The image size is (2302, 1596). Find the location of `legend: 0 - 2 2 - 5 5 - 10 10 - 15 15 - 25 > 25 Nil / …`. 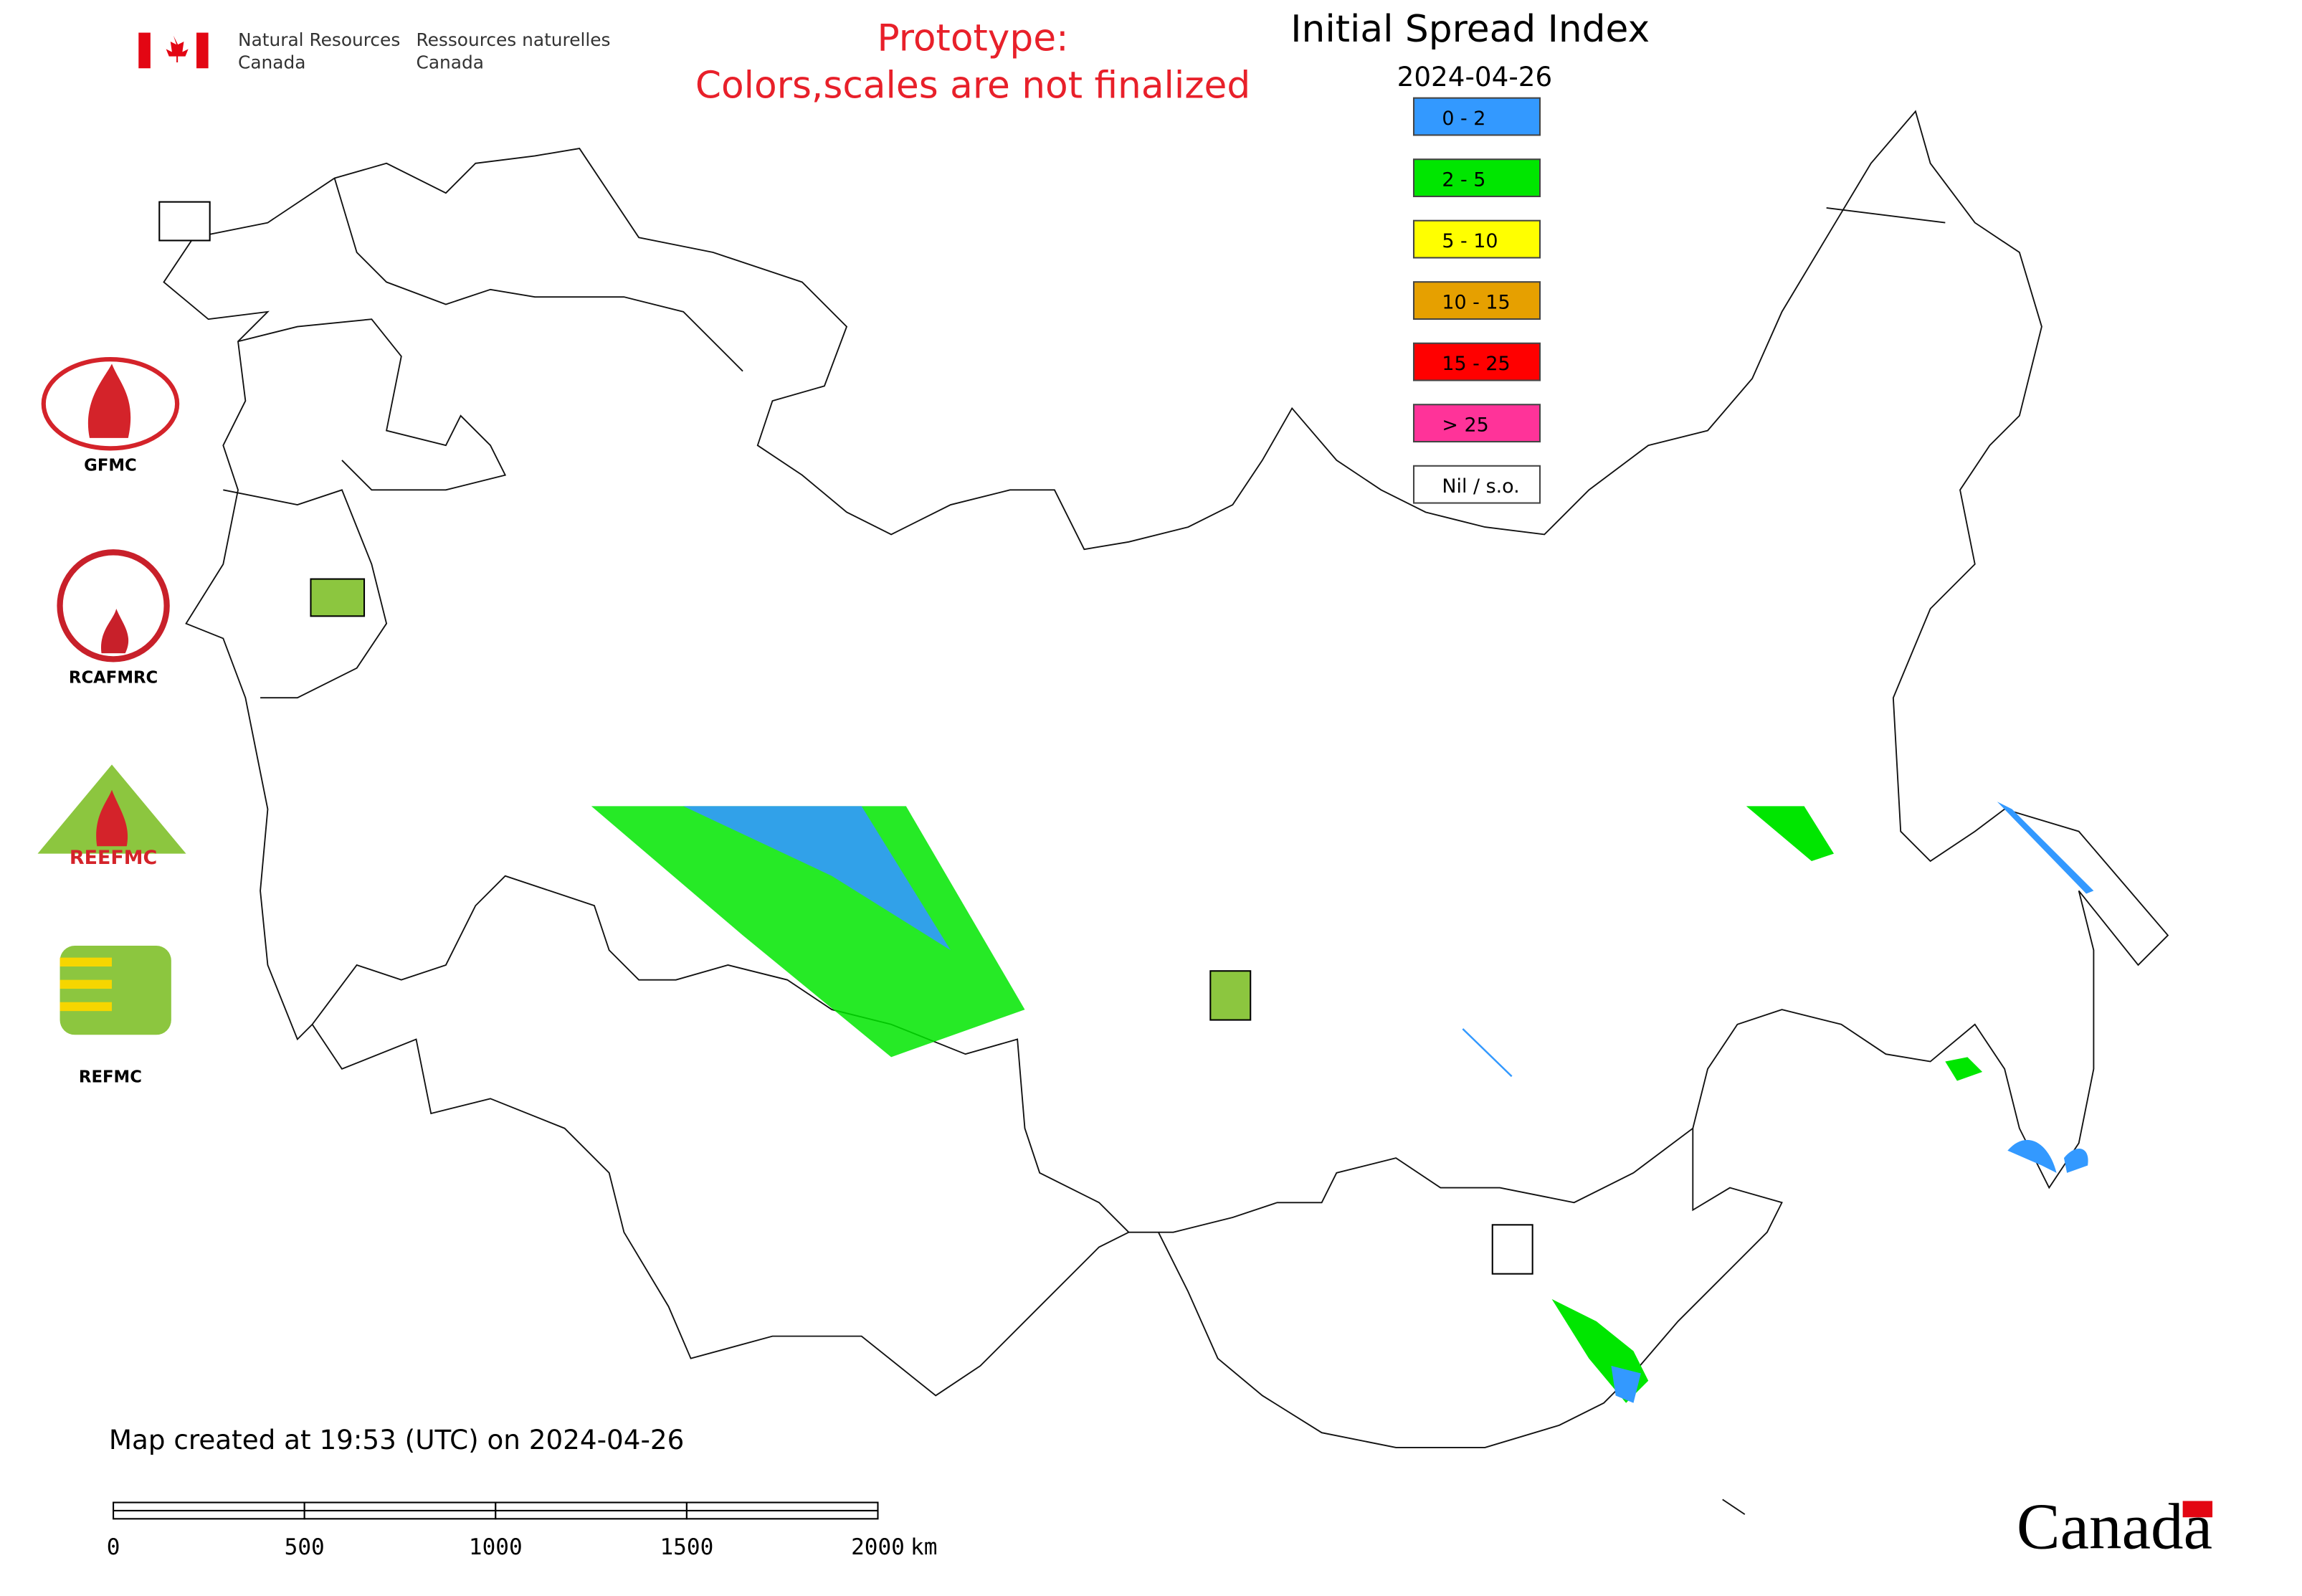

legend: 0 - 2 2 - 5 5 - 10 10 - 15 15 - 25 > 25 Nil / … is located at coordinates (1477, 300).